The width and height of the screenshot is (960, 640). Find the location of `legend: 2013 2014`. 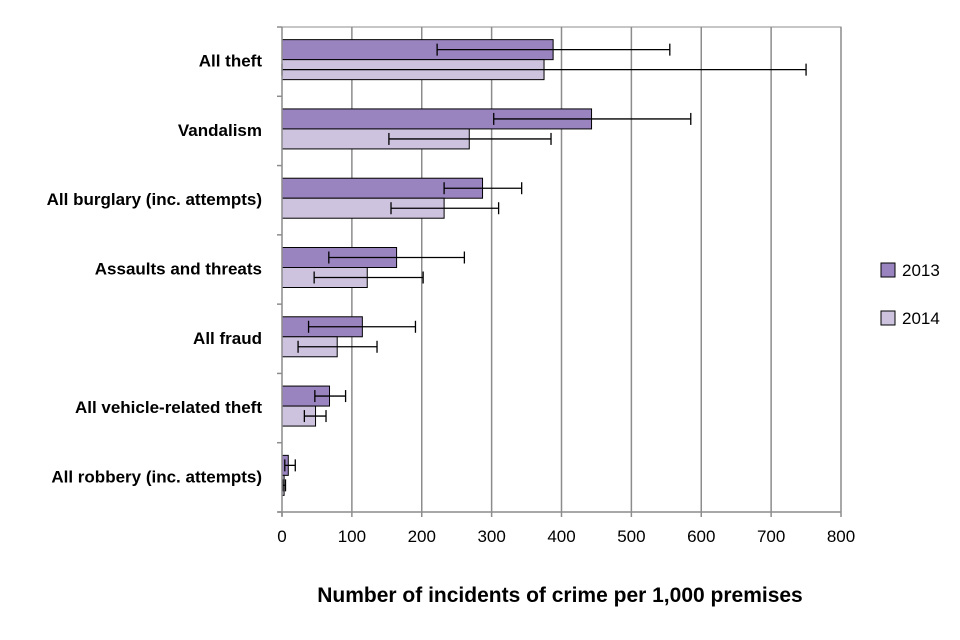

legend: 2013 2014 is located at coordinates (910, 294).